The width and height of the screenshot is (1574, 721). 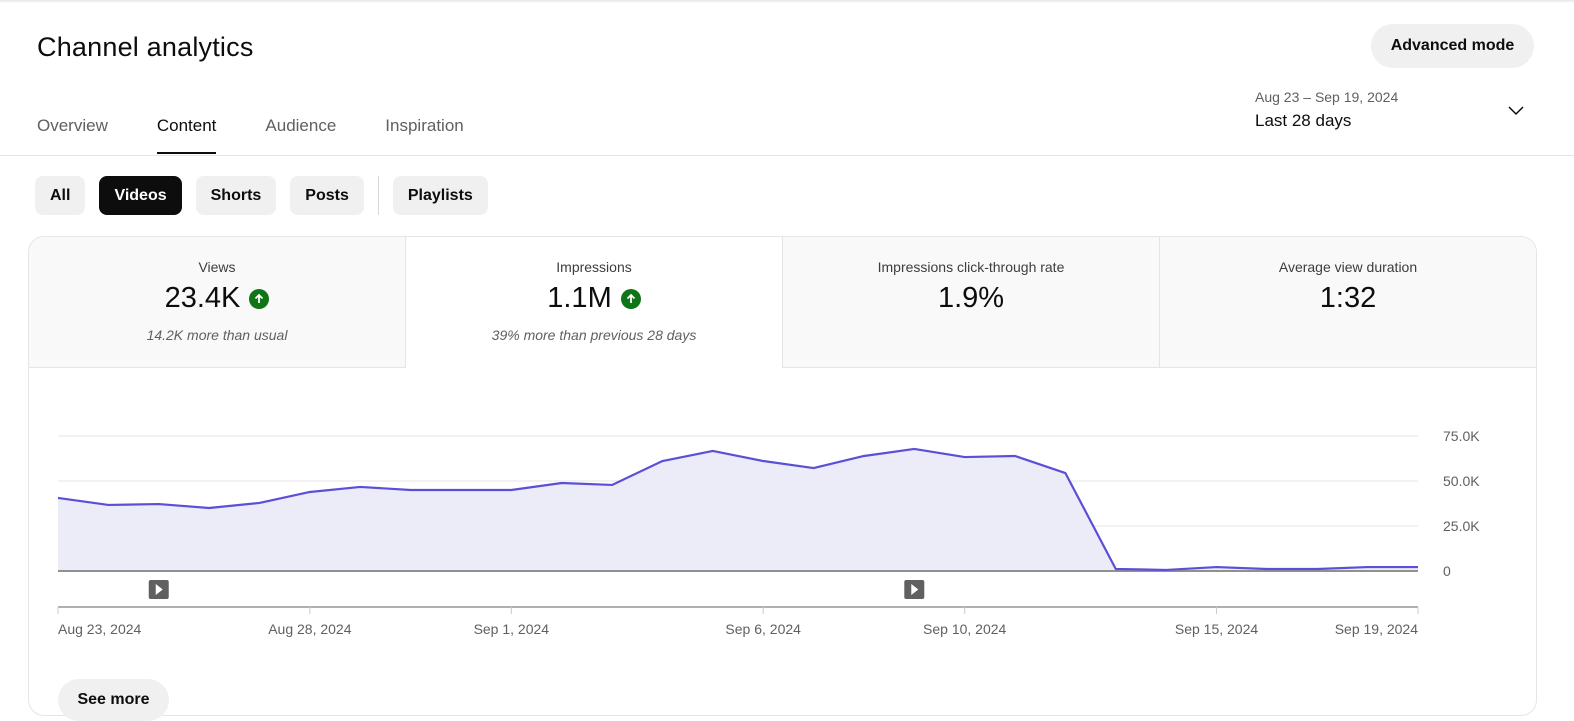 What do you see at coordinates (113, 700) in the screenshot?
I see `see-more-button: See more` at bounding box center [113, 700].